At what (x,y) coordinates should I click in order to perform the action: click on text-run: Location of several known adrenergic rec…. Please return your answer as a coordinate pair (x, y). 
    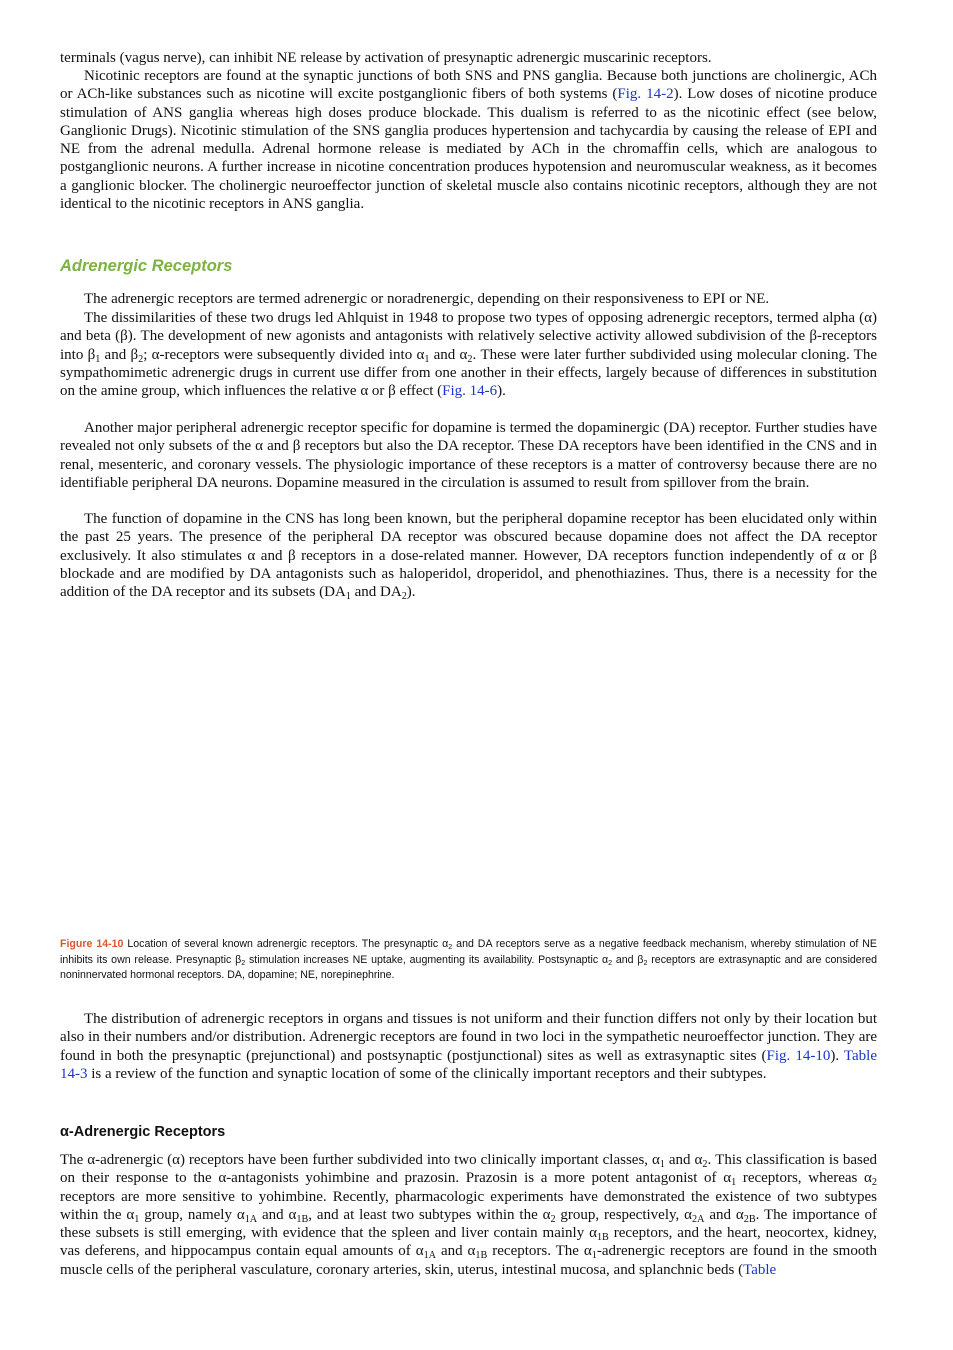
    Looking at the image, I should click on (286, 944).